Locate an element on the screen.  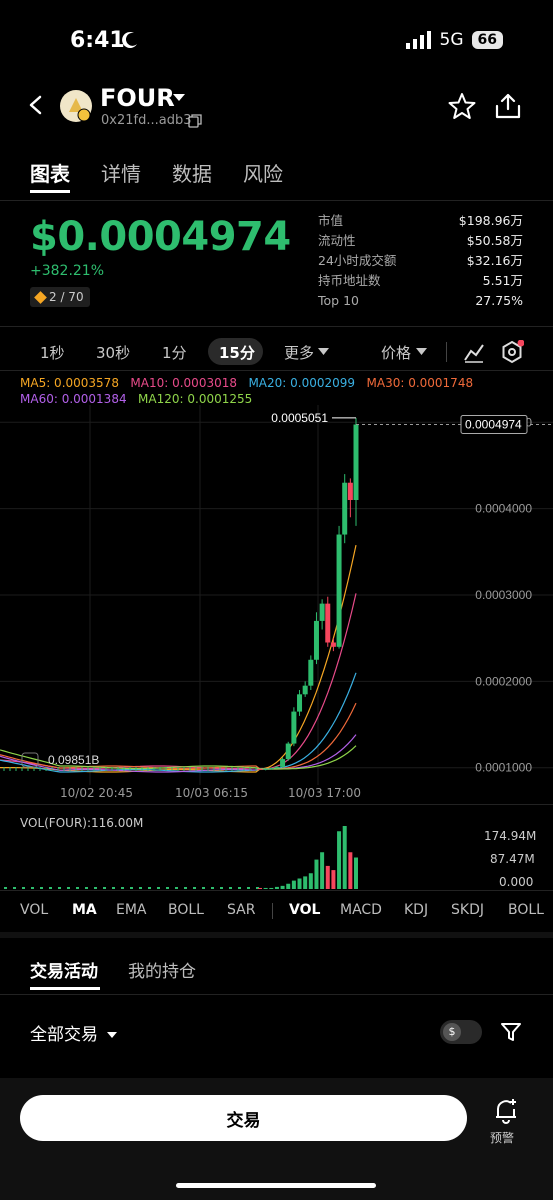
stat-row: 24小时成交额 $32.16万 is located at coordinates (420, 261).